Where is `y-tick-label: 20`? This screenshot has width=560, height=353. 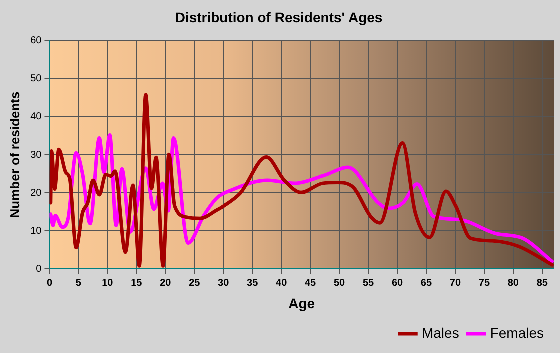 y-tick-label: 20 is located at coordinates (36, 193).